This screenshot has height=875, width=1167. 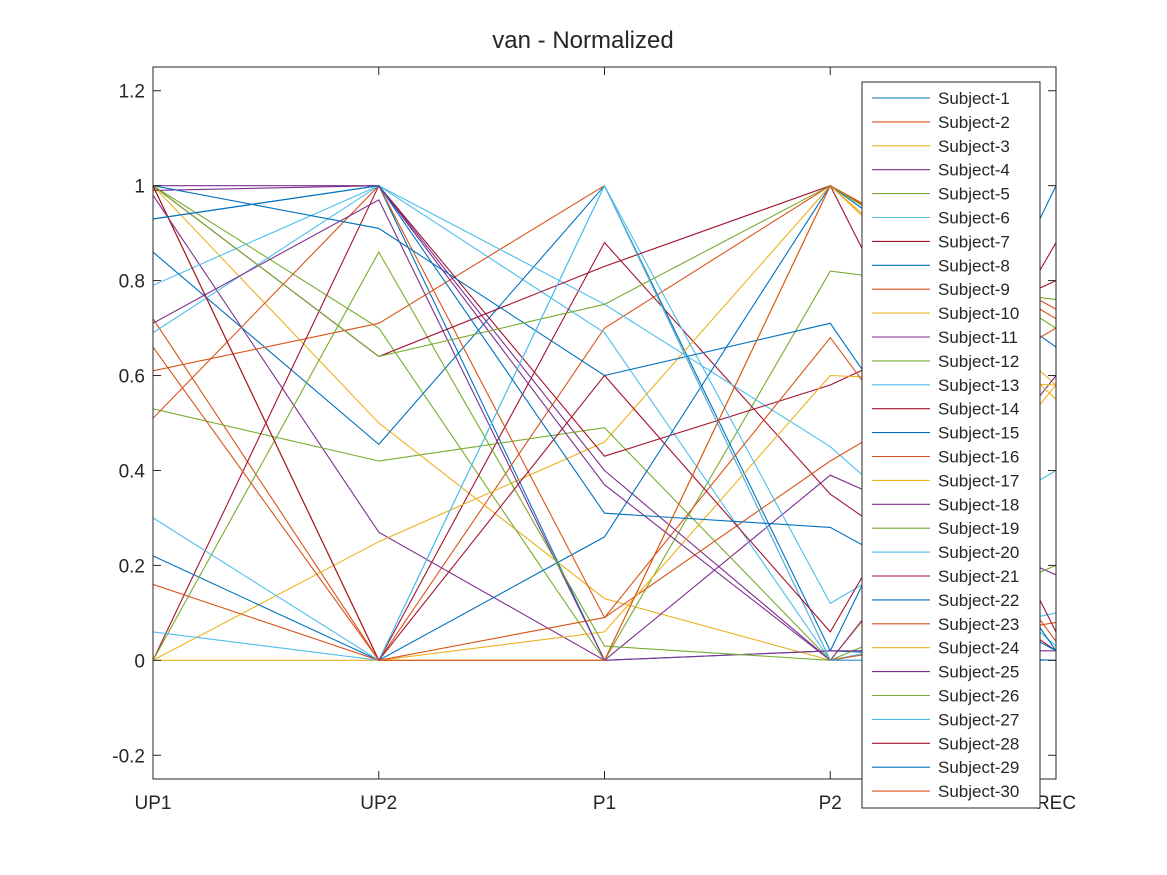 I want to click on legend-item: Subject-3, so click(x=941, y=146).